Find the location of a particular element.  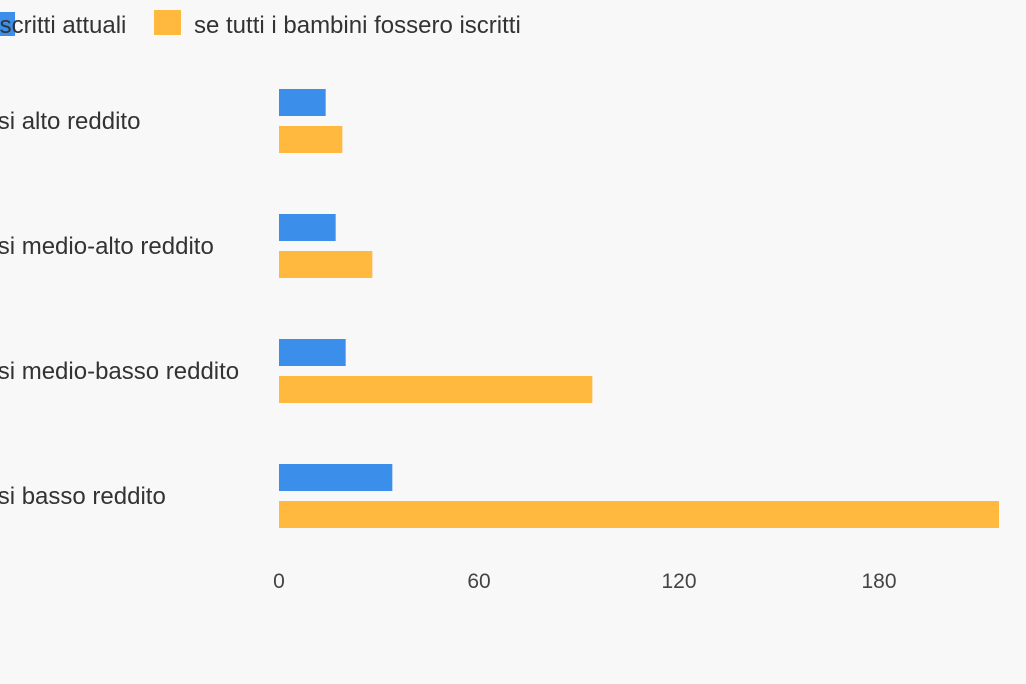

bar-iscritti-attuali-medio-basso is located at coordinates (312, 352).